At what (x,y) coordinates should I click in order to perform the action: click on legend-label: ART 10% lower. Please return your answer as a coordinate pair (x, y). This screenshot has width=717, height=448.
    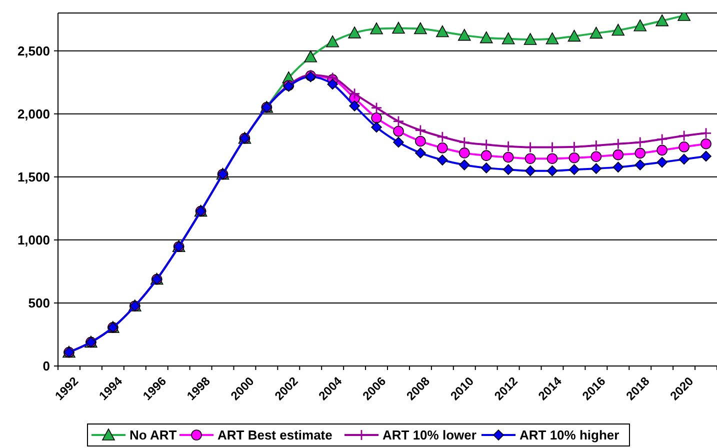
    Looking at the image, I should click on (429, 435).